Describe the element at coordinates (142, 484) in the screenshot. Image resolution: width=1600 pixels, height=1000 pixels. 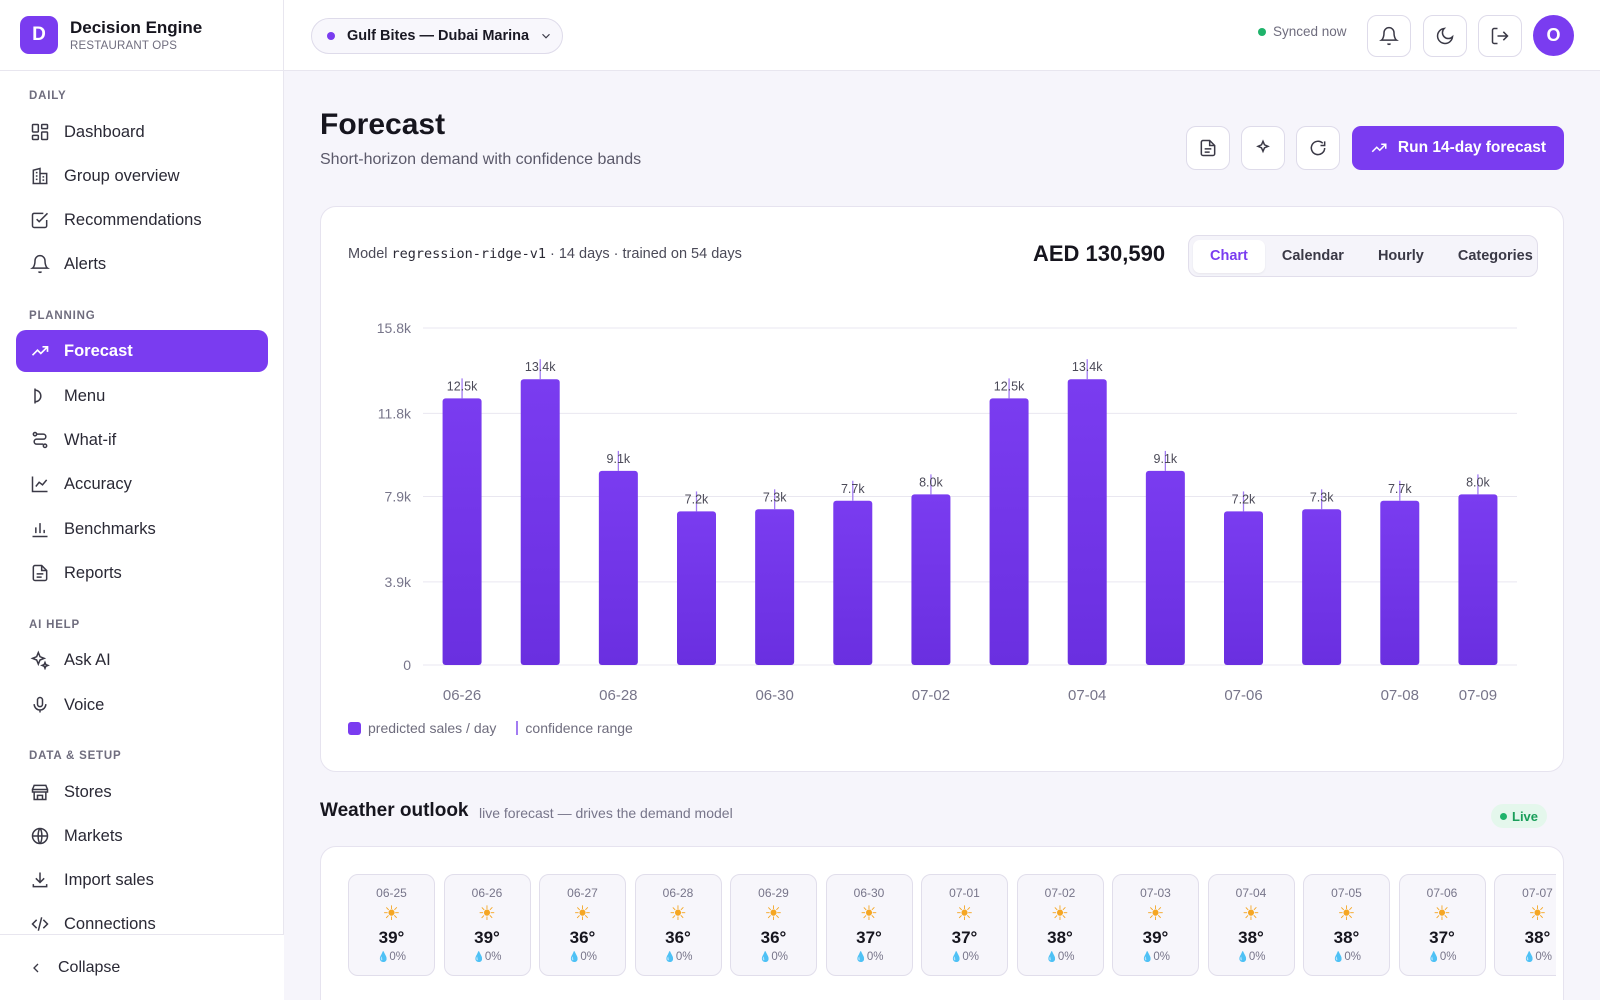
I see `sidebar-item-accuracy: Accuracy` at that location.